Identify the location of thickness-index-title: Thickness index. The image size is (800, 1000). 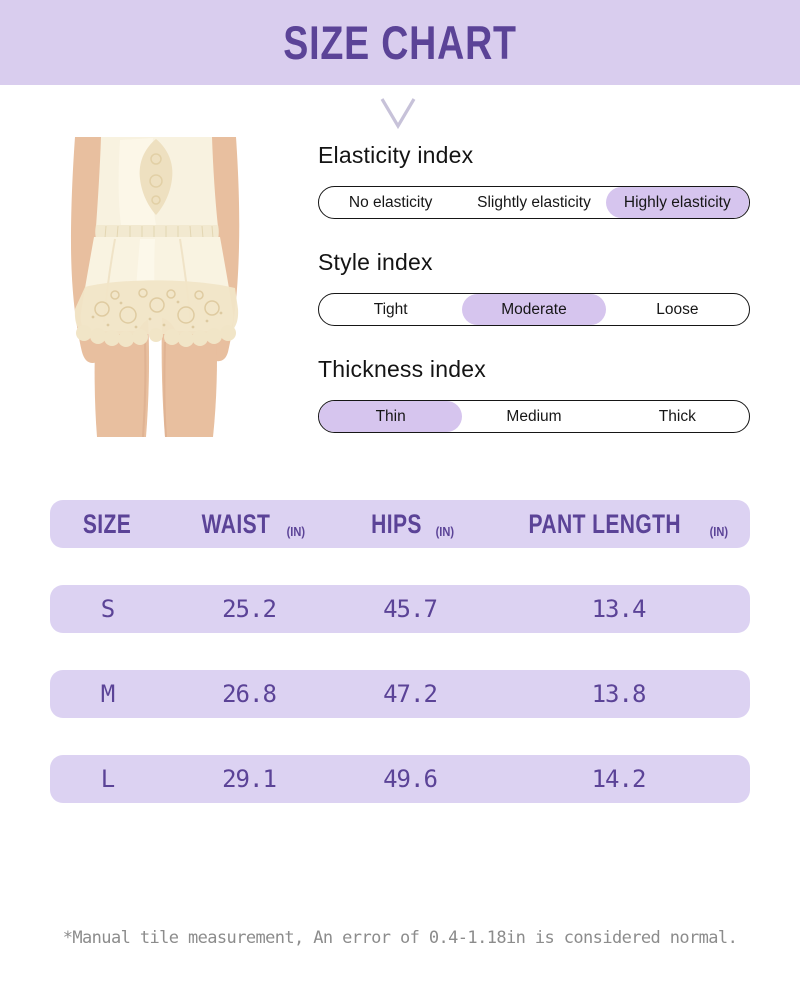
(402, 369).